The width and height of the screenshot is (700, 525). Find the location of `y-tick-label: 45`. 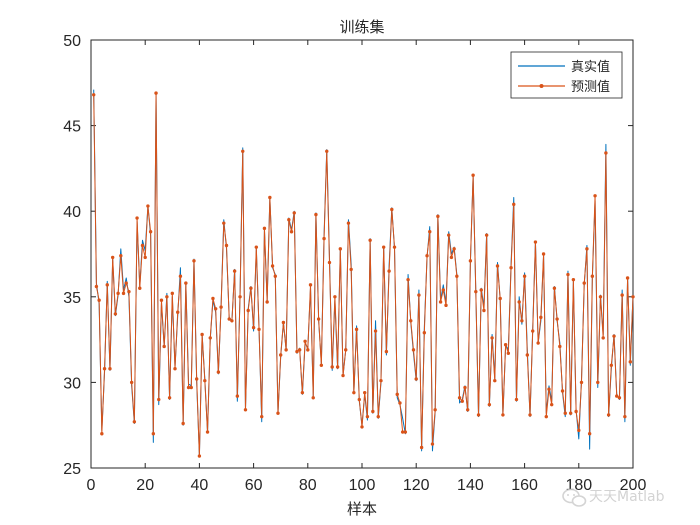

y-tick-label: 45 is located at coordinates (72, 127).